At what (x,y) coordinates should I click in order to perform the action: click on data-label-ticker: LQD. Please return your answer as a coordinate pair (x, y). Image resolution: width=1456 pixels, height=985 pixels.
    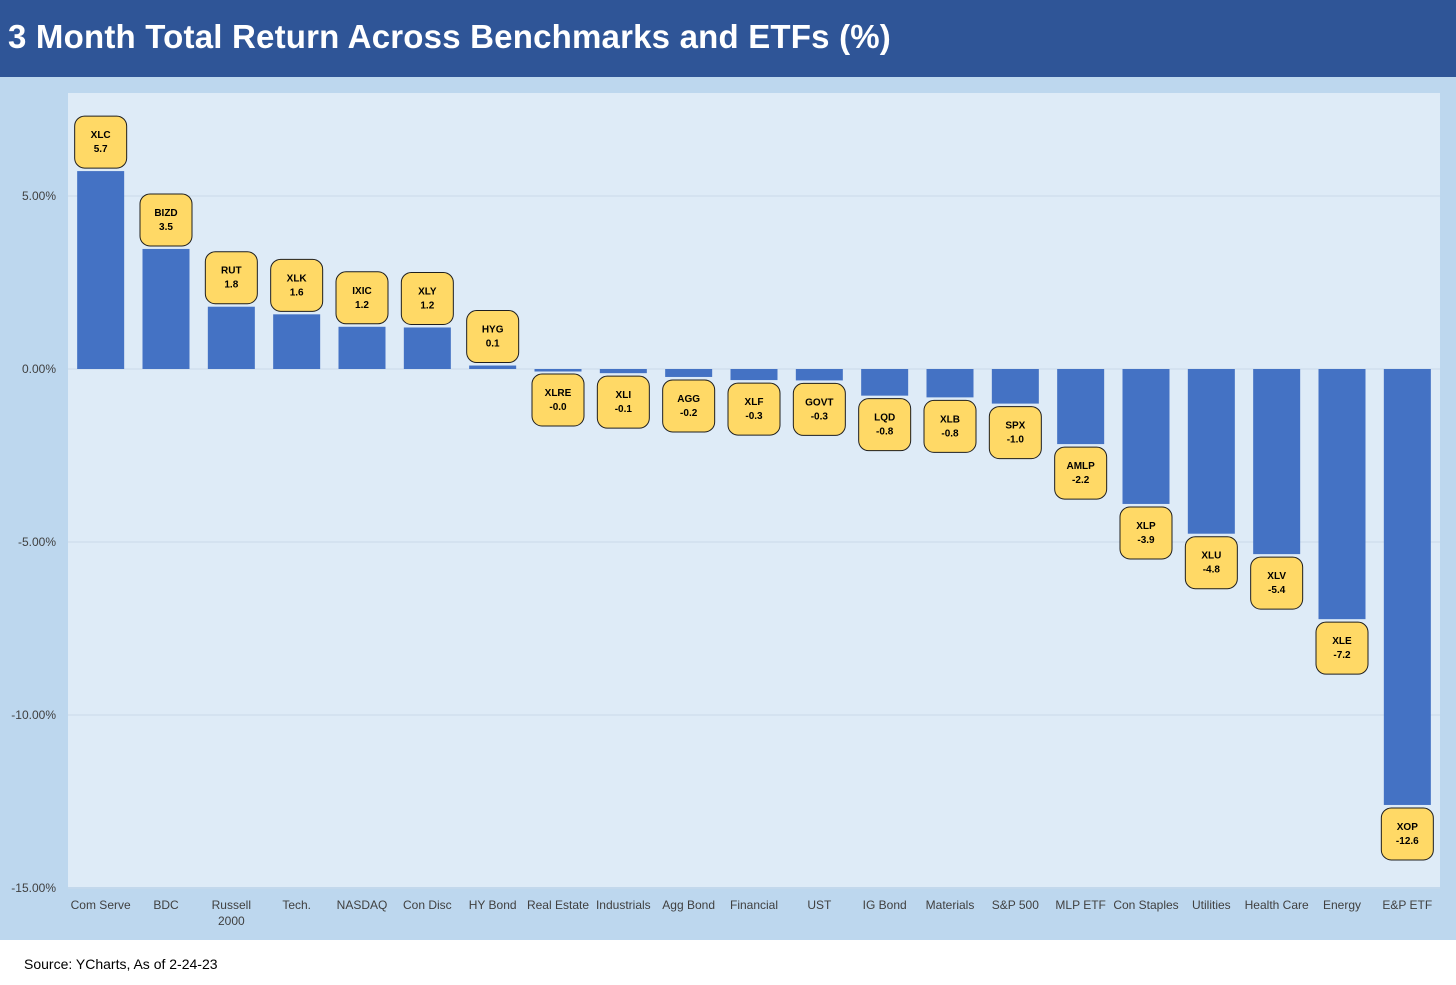
    Looking at the image, I should click on (884, 418).